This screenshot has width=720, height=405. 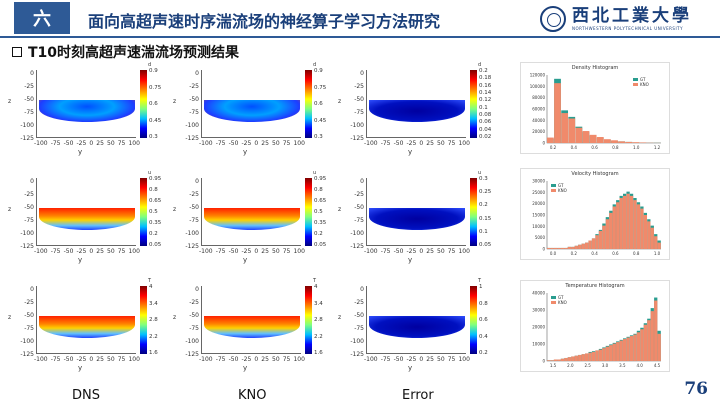 What do you see at coordinates (485, 218) in the screenshot?
I see `colorbar-tick-label: 0.15` at bounding box center [485, 218].